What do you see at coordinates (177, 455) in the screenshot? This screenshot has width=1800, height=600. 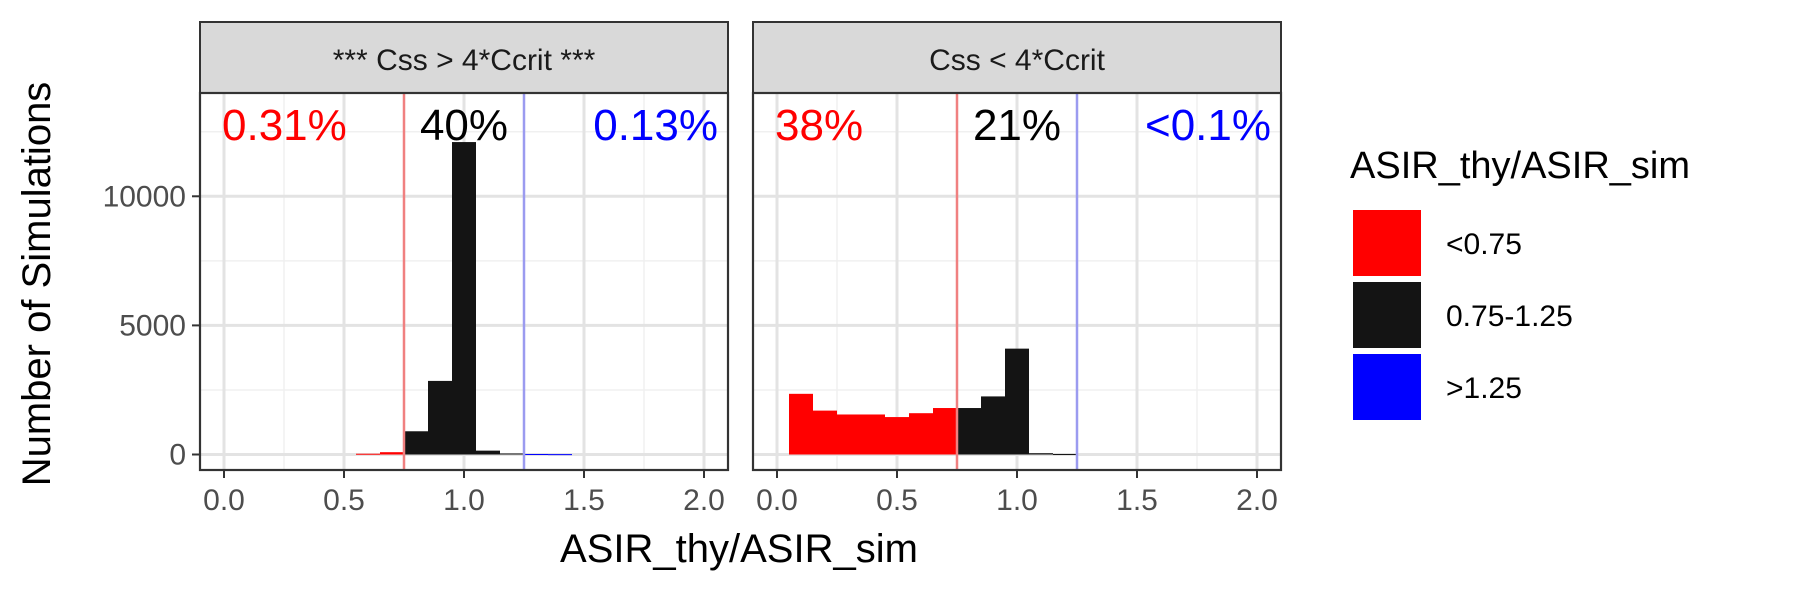 I see `y-tick-label: 0` at bounding box center [177, 455].